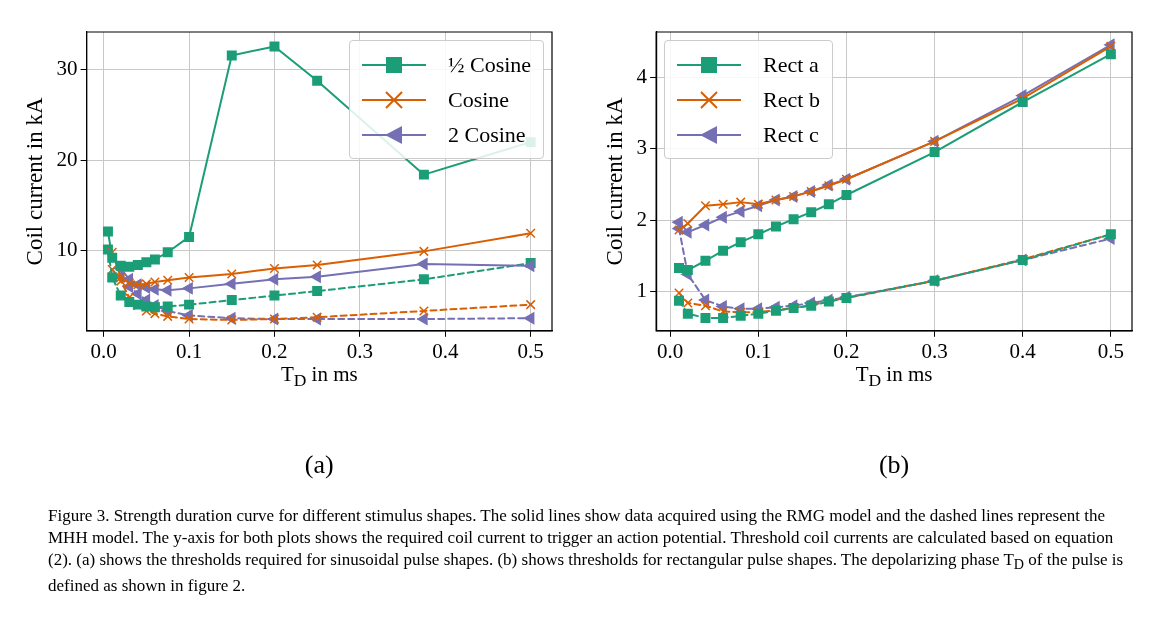  Describe the element at coordinates (642, 290) in the screenshot. I see `y-tick-label: 1` at that location.